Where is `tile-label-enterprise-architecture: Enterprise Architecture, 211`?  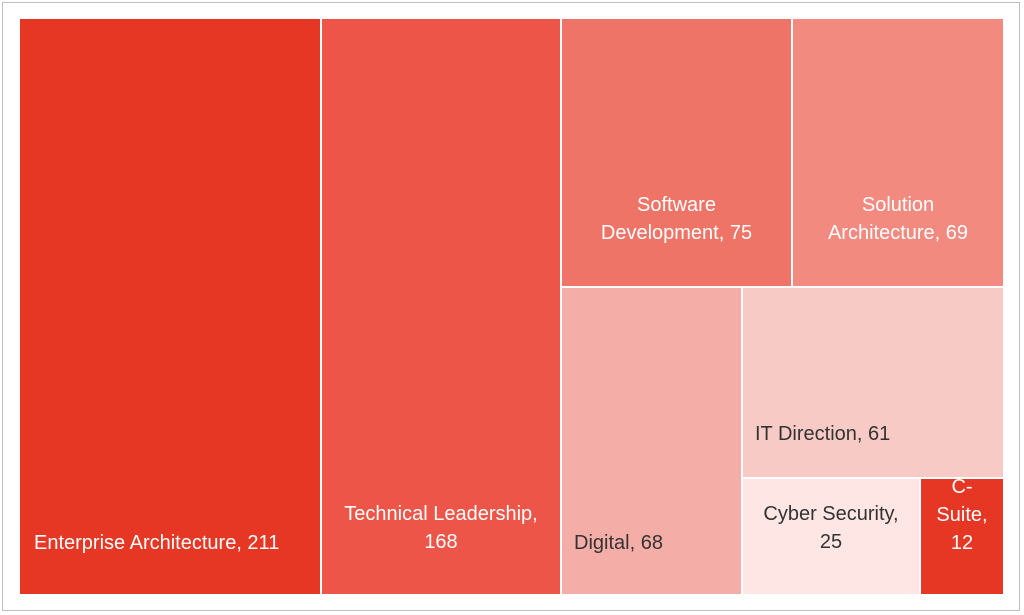
tile-label-enterprise-architecture: Enterprise Architecture, 211 is located at coordinates (156, 543).